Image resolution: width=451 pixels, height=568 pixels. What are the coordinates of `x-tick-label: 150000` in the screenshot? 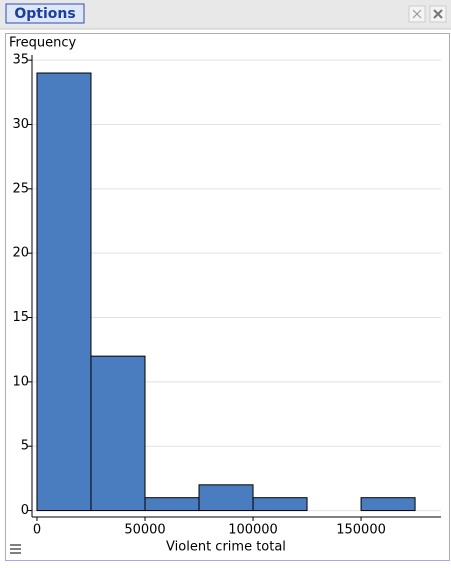 It's located at (361, 530).